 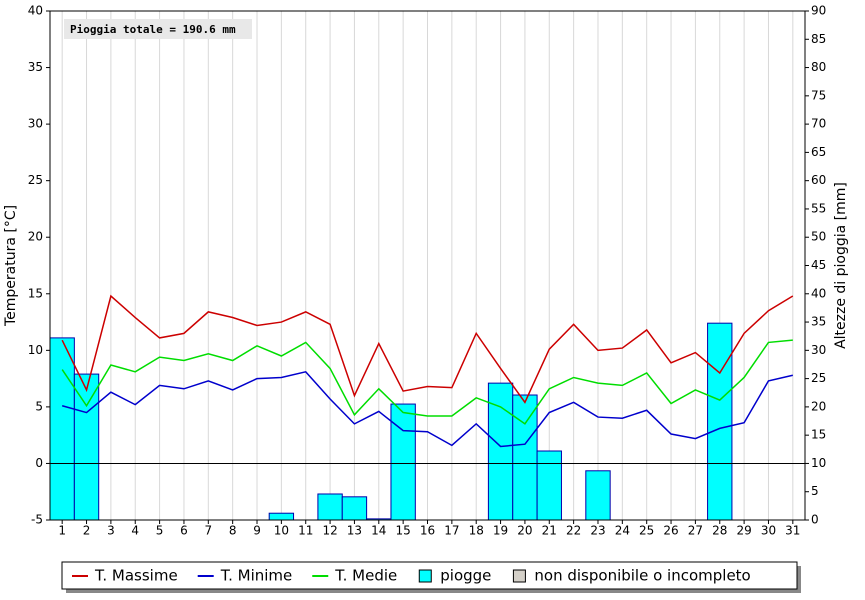 I want to click on x-tick-label: 6, so click(x=184, y=531).